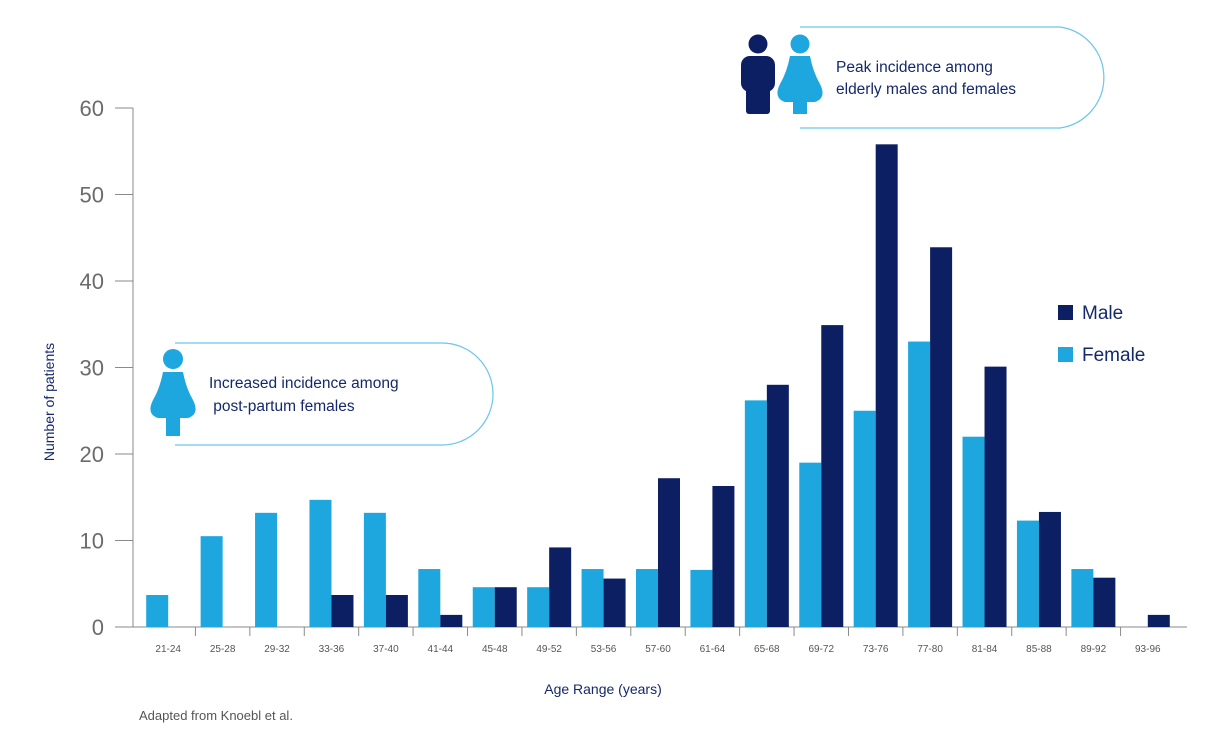  Describe the element at coordinates (1094, 649) in the screenshot. I see `x-tick-label: 89-92` at that location.